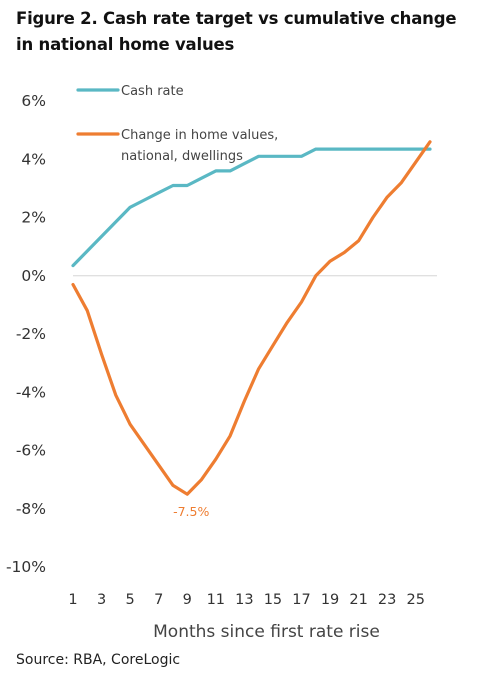 Image resolution: width=478 pixels, height=692 pixels. I want to click on y-tick-label: -8%, so click(31, 509).